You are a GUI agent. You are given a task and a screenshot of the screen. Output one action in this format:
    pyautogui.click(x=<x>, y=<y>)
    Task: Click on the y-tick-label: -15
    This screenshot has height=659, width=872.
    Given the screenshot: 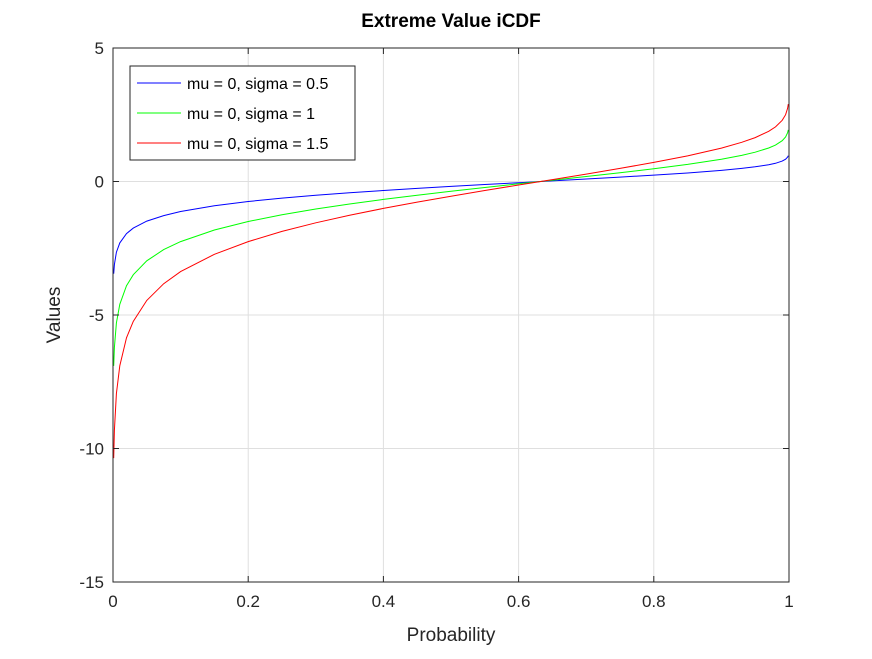 What is the action you would take?
    pyautogui.click(x=91, y=582)
    